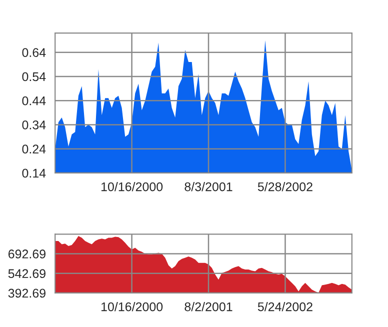  I want to click on y-tick-label: 0.34, so click(34, 125).